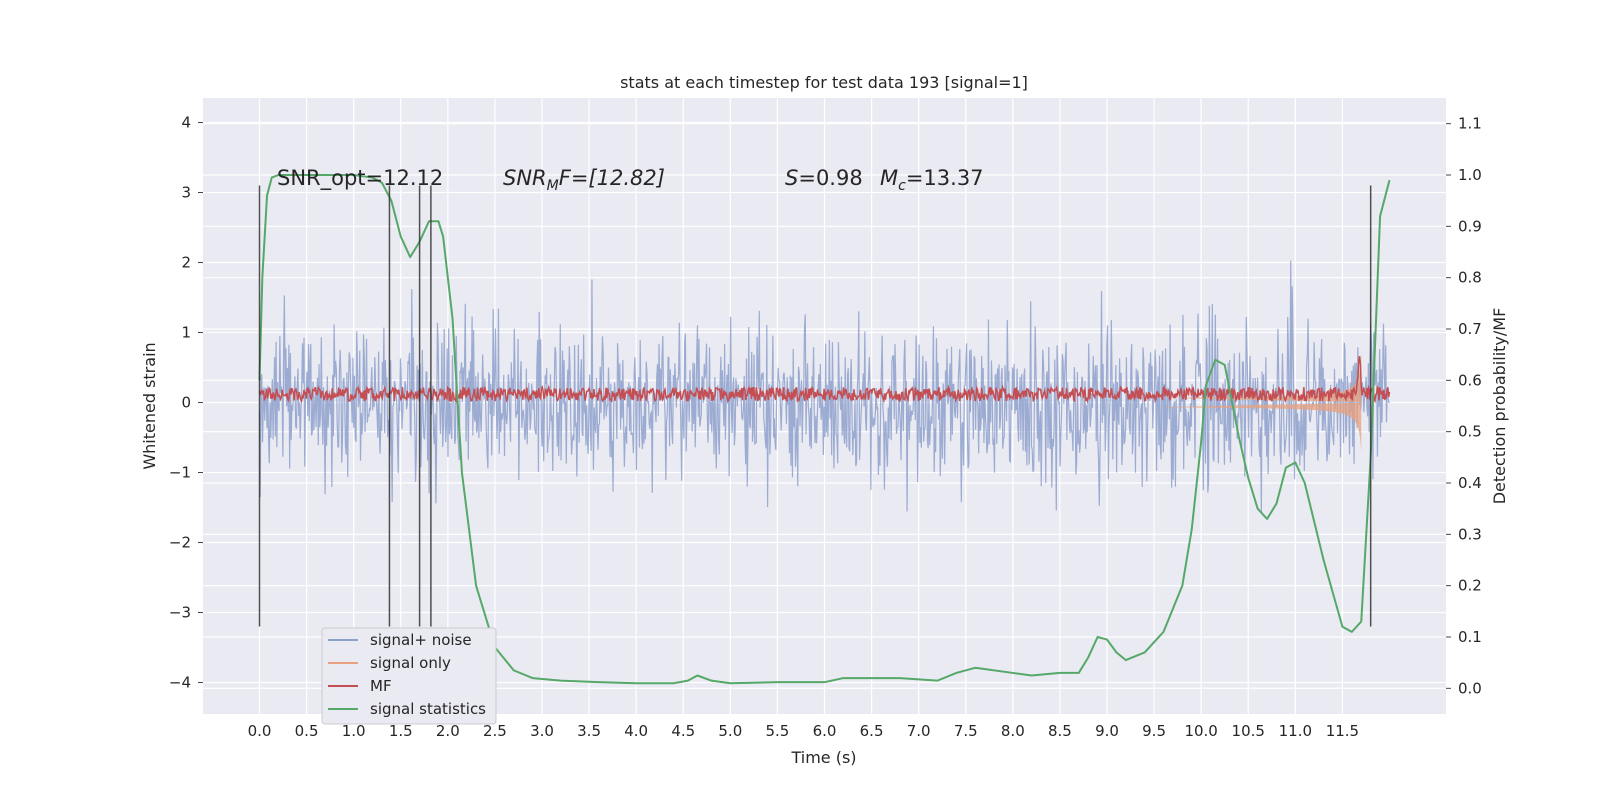  What do you see at coordinates (421, 640) in the screenshot?
I see `legend-label-signal-noise: signal+ noise` at bounding box center [421, 640].